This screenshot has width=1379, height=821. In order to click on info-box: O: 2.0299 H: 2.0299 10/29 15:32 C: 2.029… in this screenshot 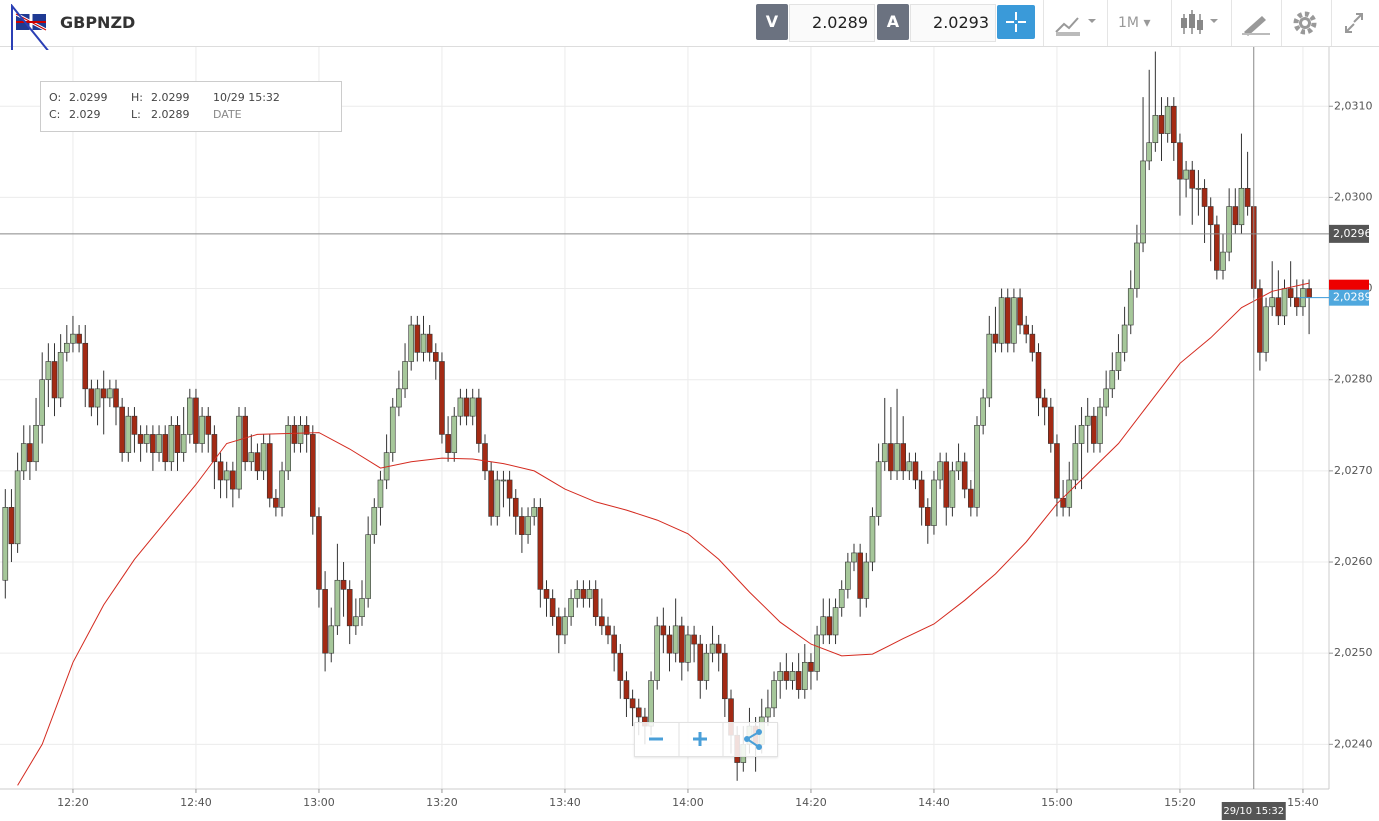, I will do `click(191, 106)`.